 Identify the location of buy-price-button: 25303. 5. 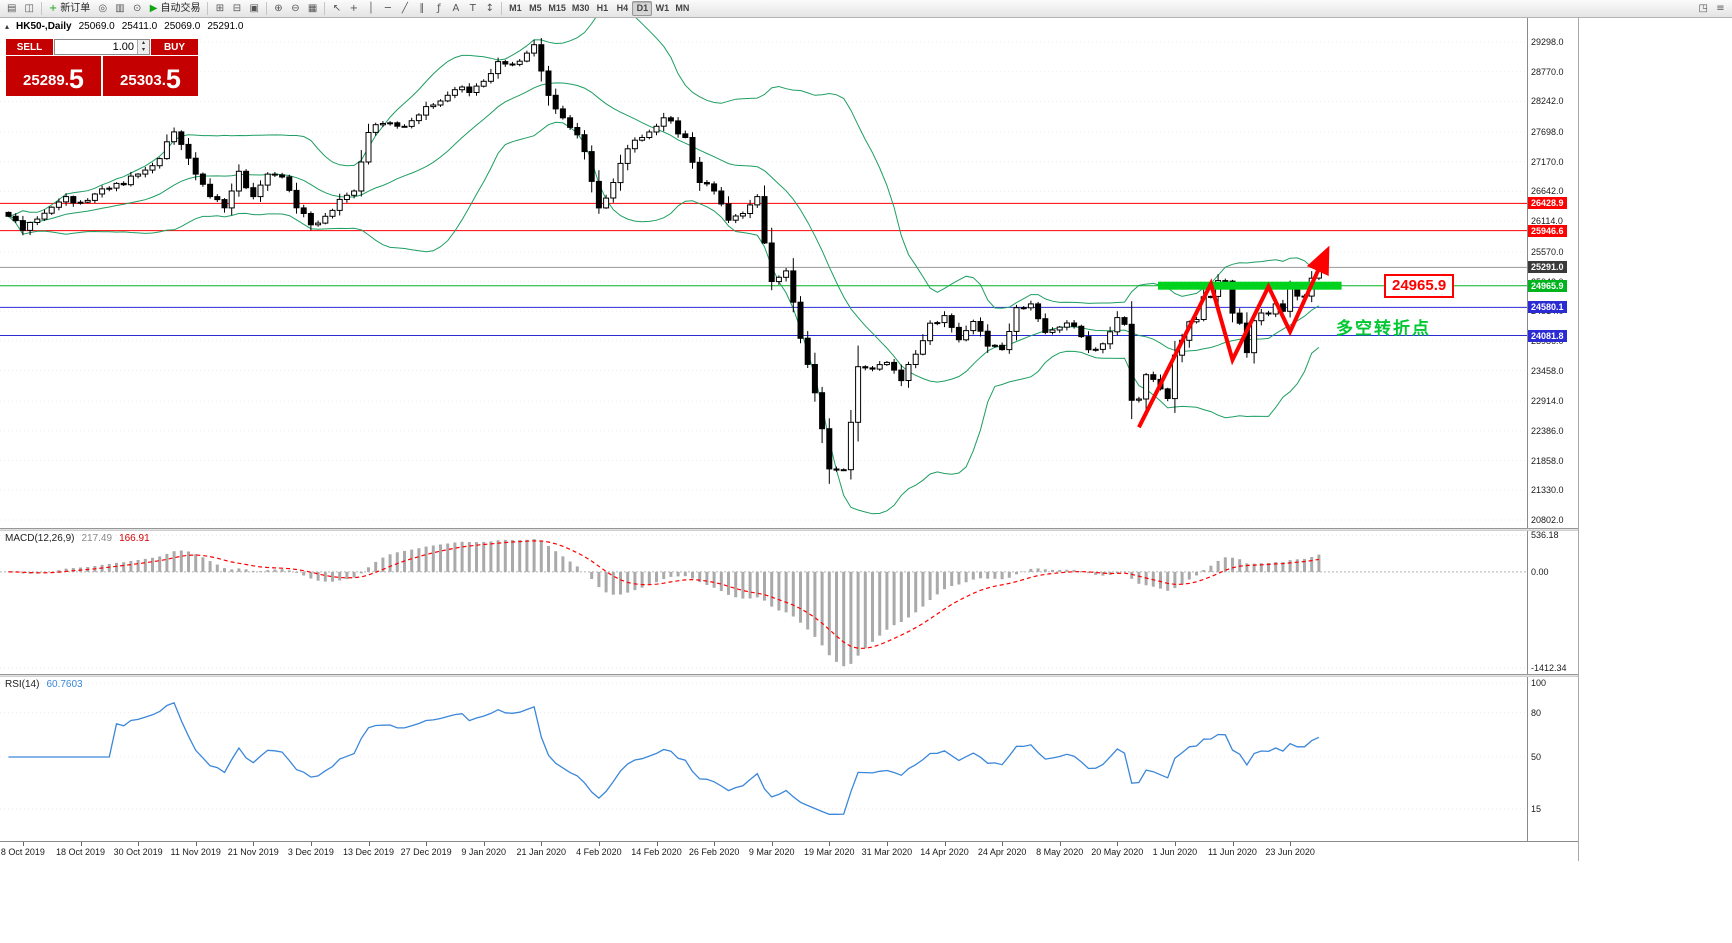
(150, 76).